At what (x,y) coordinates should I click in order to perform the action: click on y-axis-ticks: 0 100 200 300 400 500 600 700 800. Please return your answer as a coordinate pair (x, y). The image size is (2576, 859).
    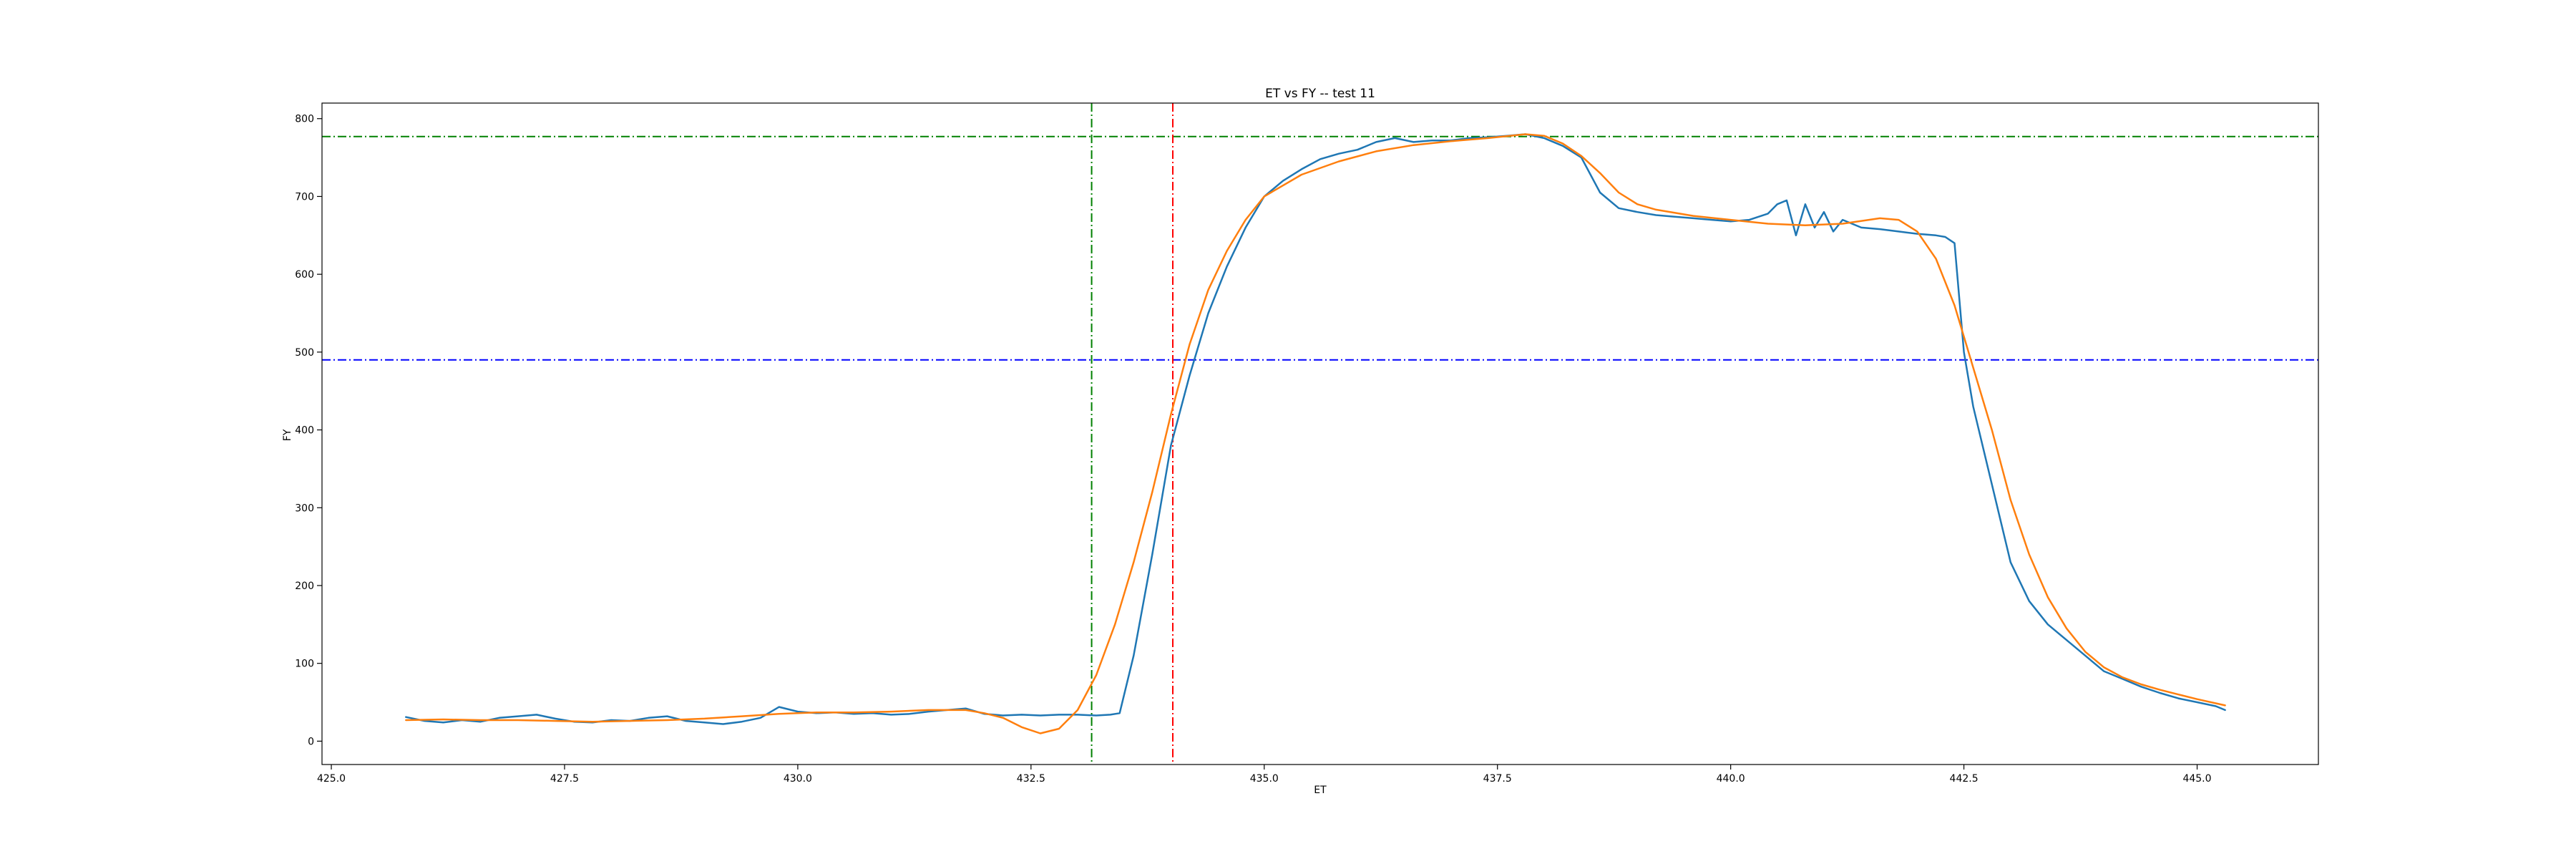
    Looking at the image, I should click on (308, 430).